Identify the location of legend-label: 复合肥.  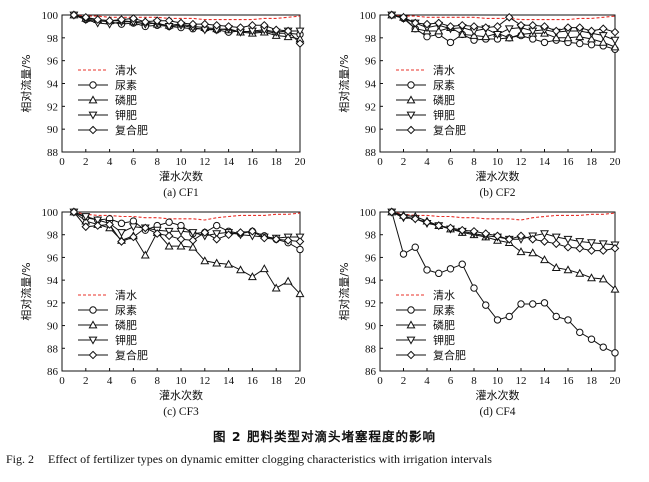
(449, 130).